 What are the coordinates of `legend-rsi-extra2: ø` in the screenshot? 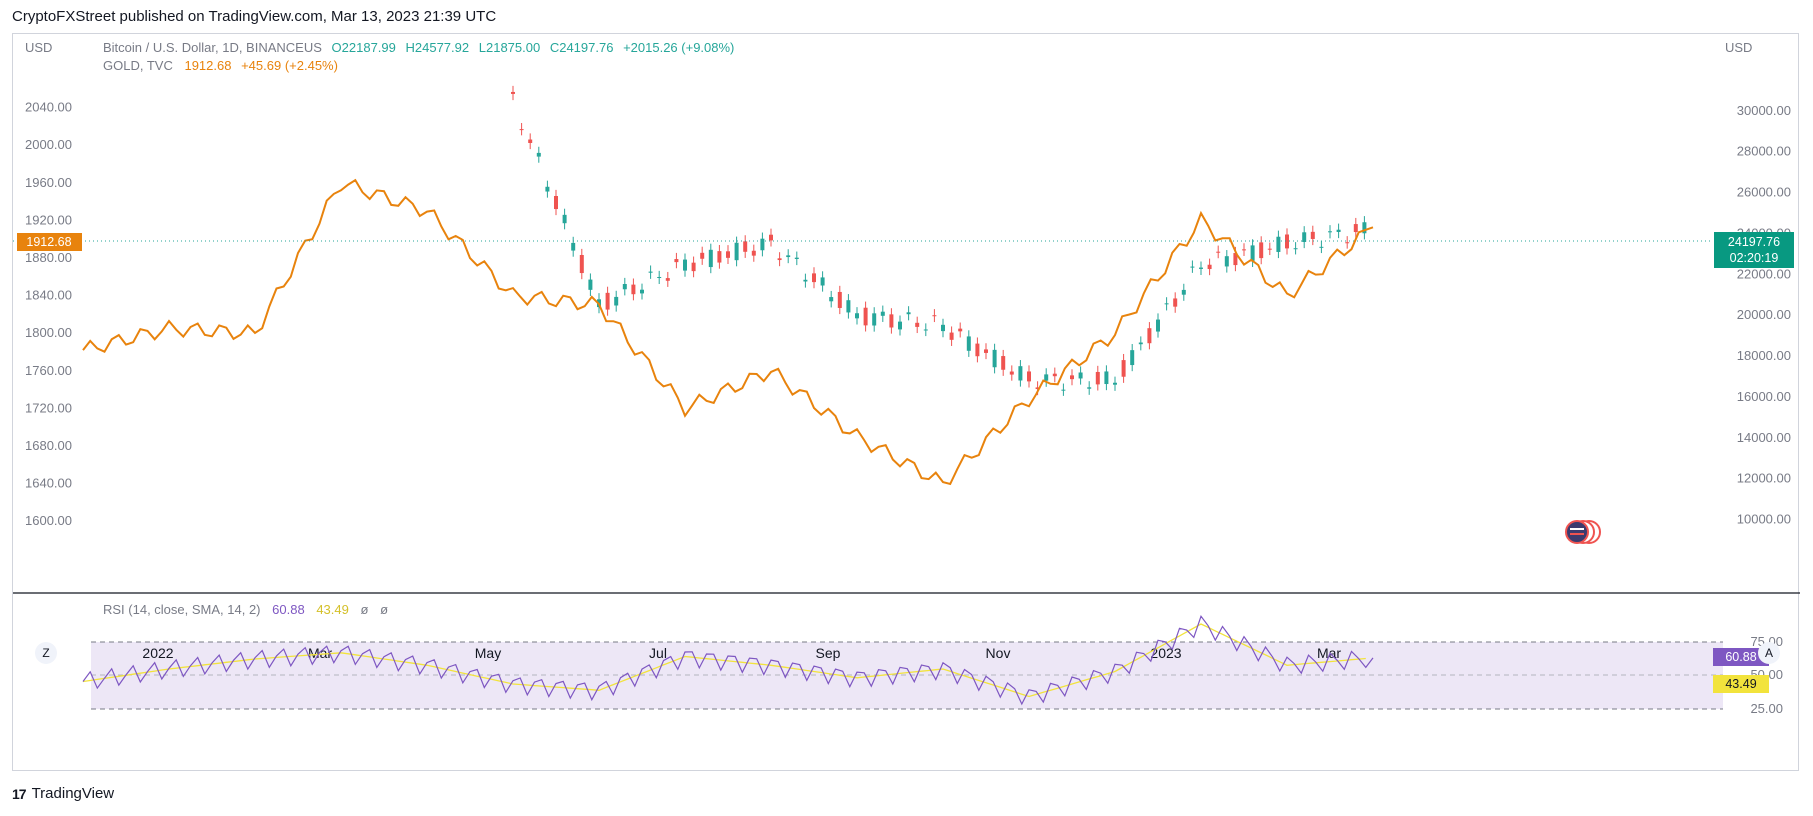 It's located at (384, 609).